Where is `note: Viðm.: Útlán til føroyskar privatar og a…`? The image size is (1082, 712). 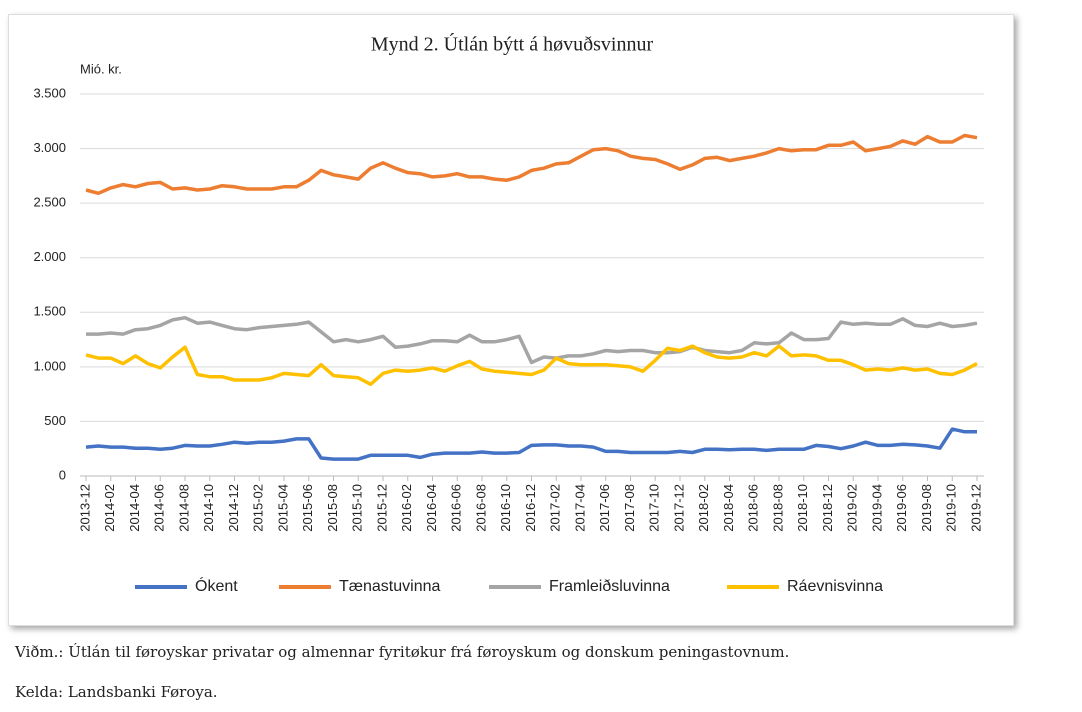
note: Viðm.: Útlán til føroyskar privatar og a… is located at coordinates (402, 652).